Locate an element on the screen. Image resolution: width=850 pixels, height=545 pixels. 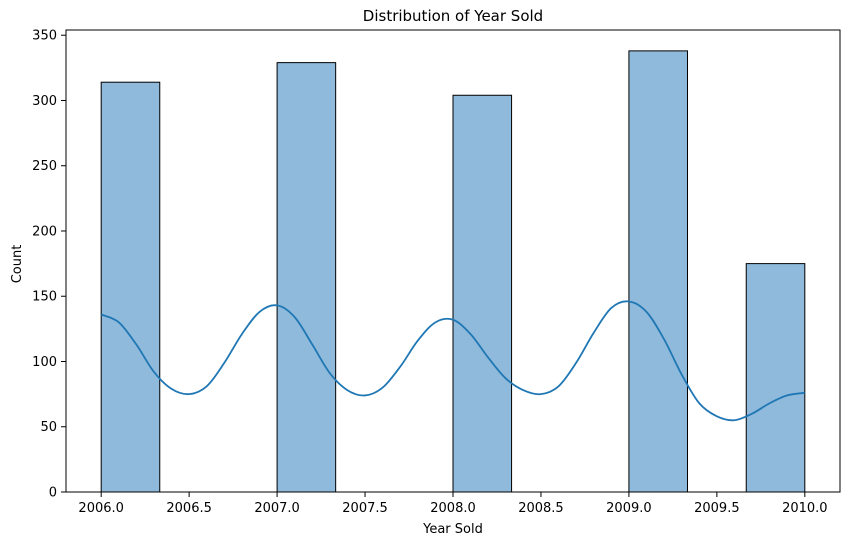
x-tick-label: 2008.0 is located at coordinates (453, 508).